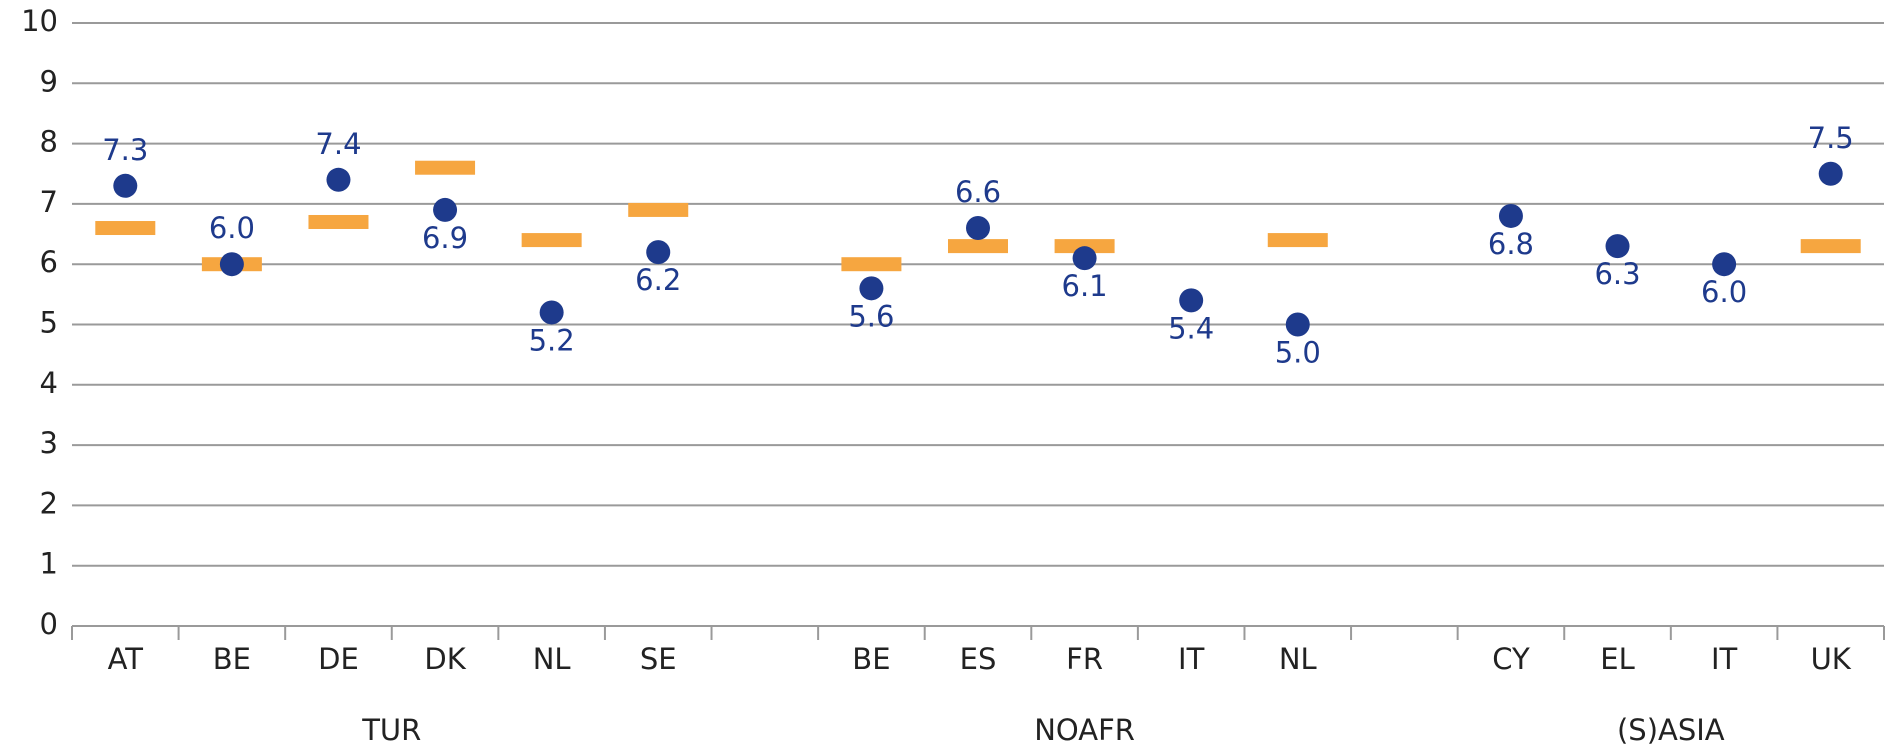  Describe the element at coordinates (658, 659) in the screenshot. I see `x-tick-label: SE` at that location.